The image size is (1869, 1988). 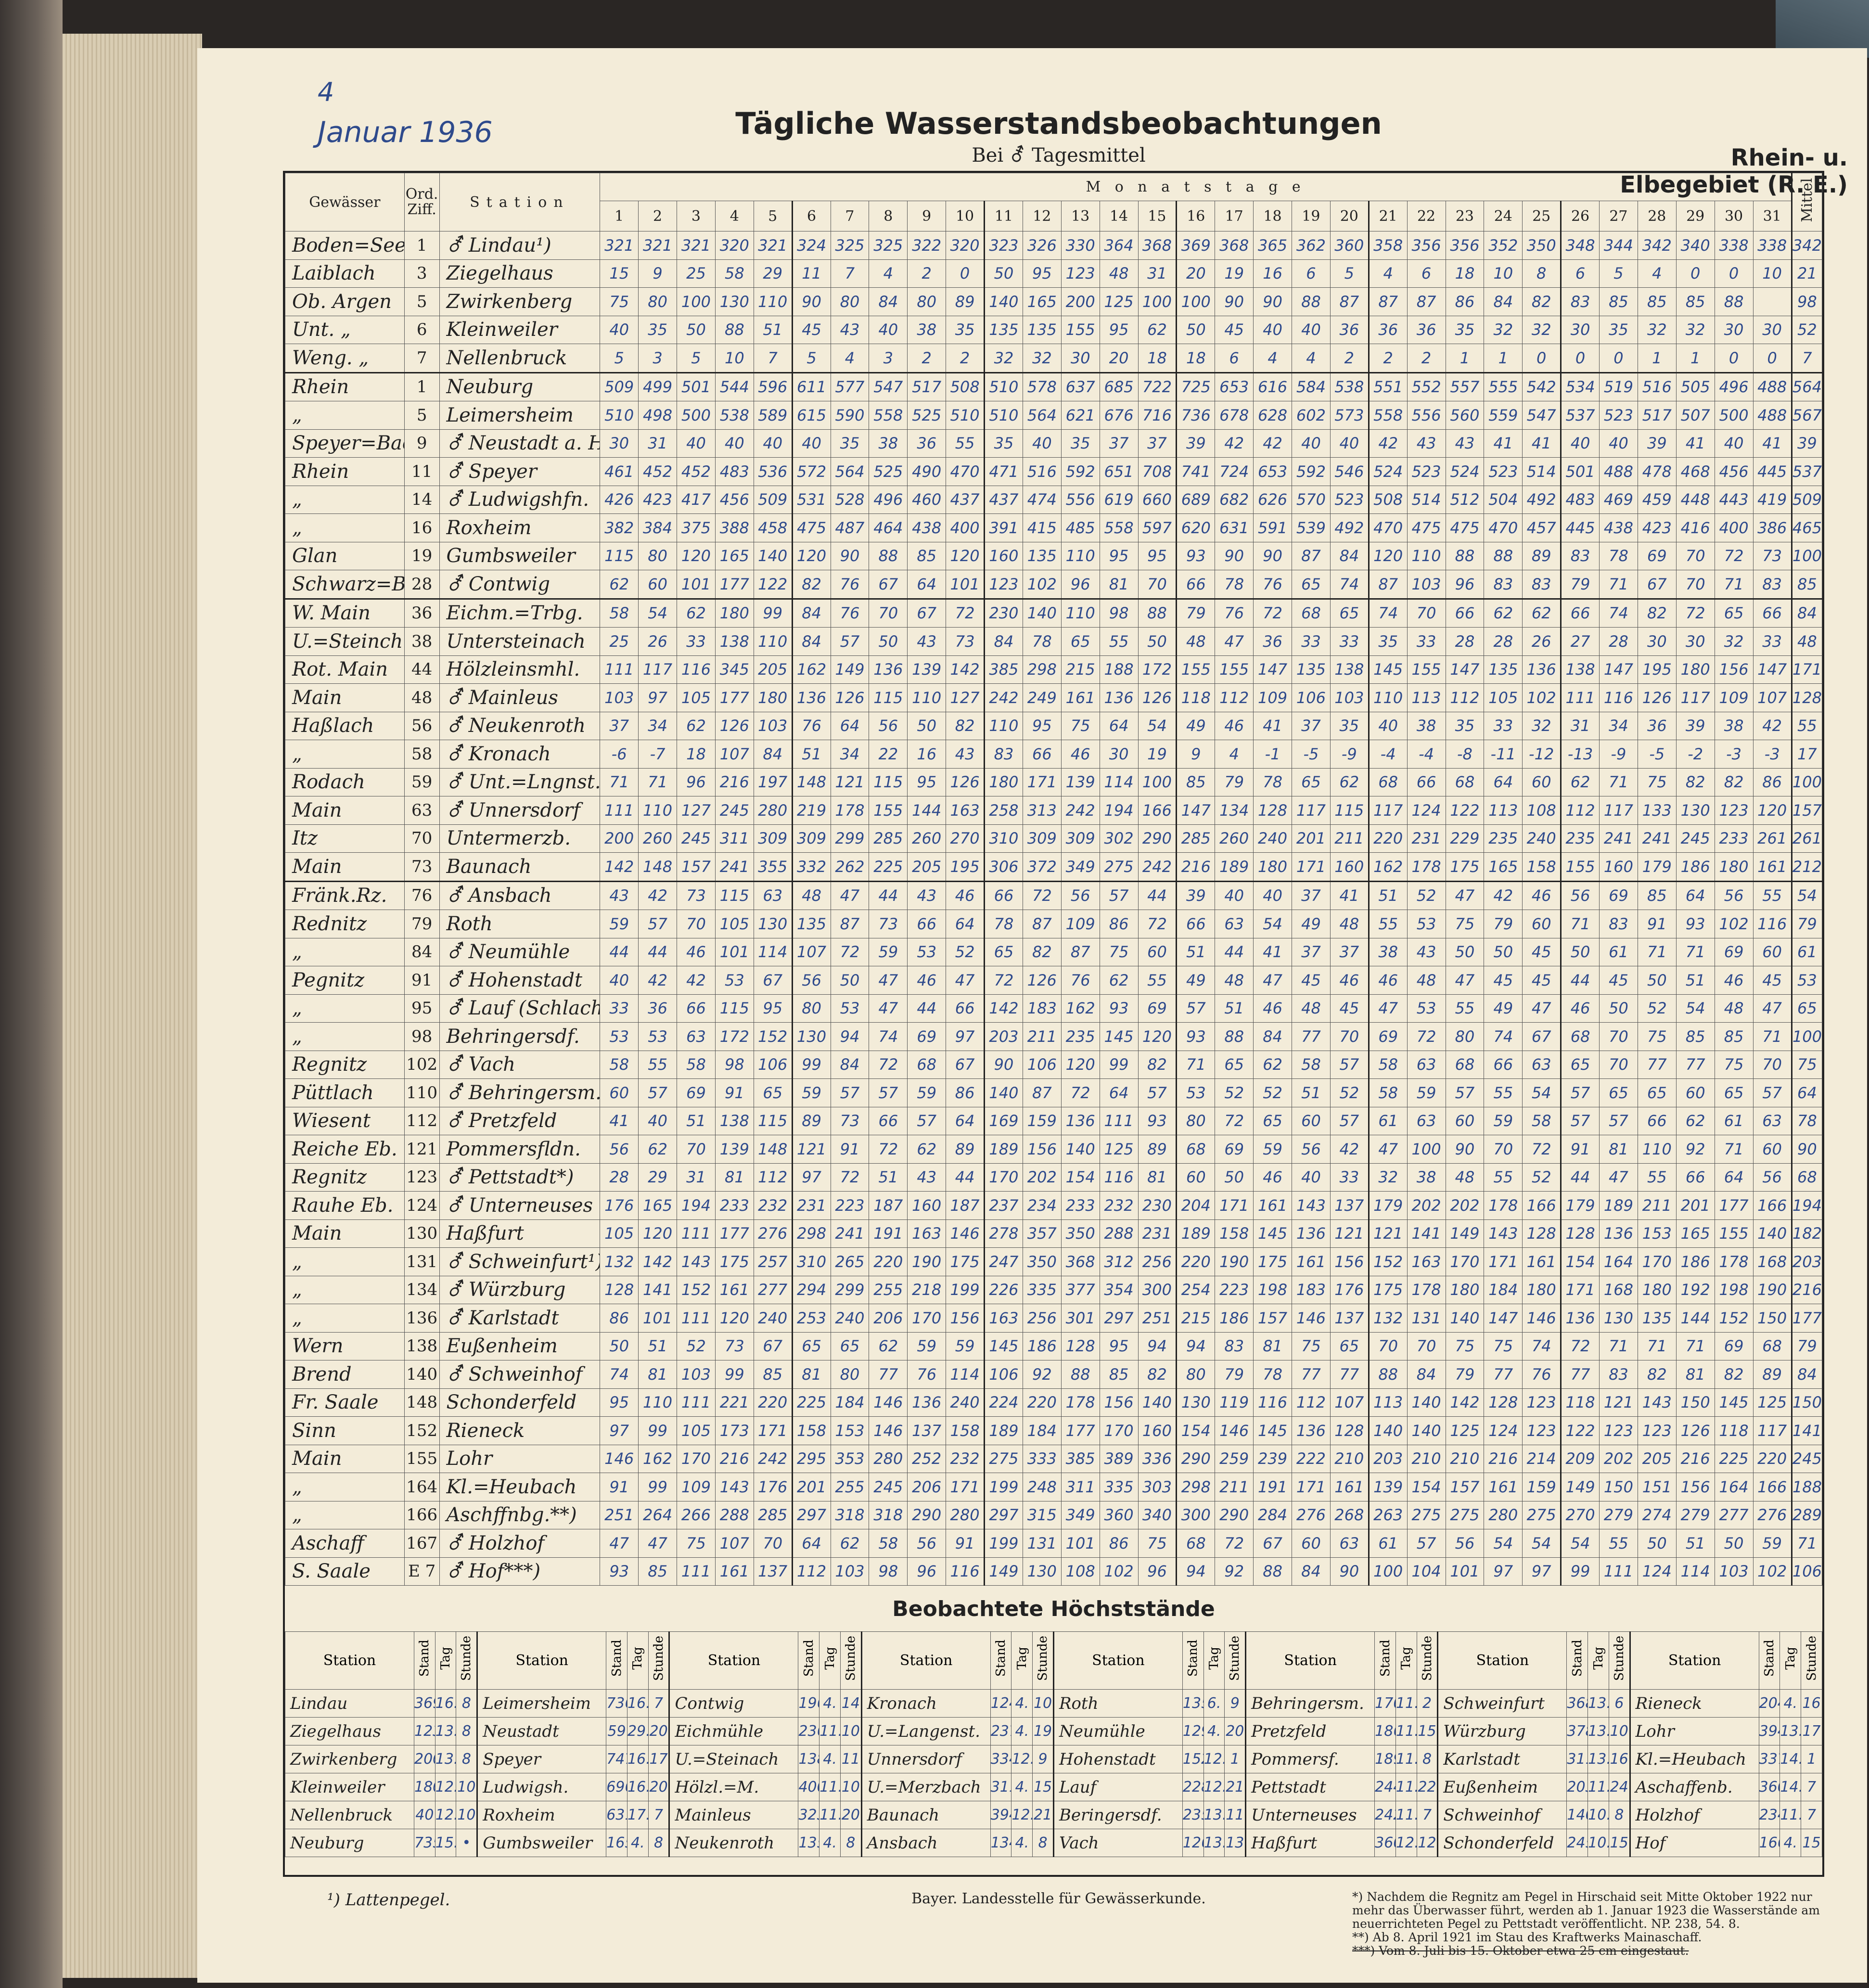 What do you see at coordinates (1618, 725) in the screenshot?
I see `daily-value: 34` at bounding box center [1618, 725].